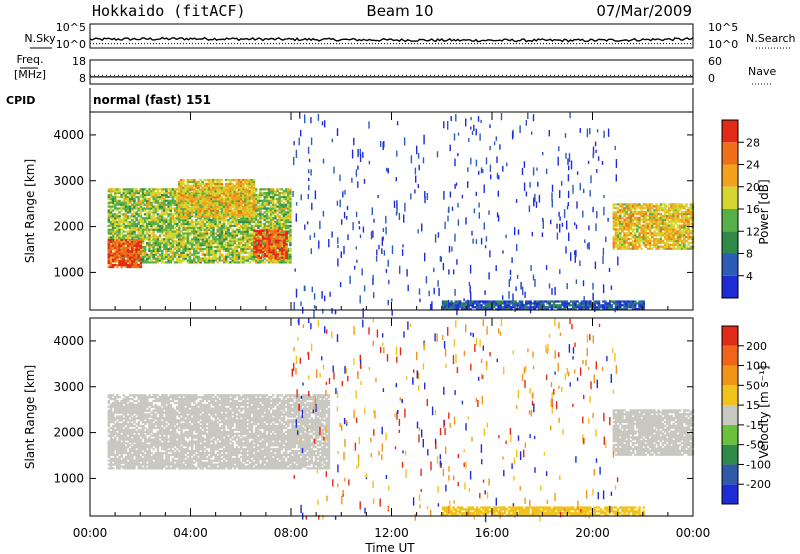 This screenshot has width=800, height=554. What do you see at coordinates (71, 44) in the screenshot?
I see `noise-left-tick-bottom: 10^0` at bounding box center [71, 44].